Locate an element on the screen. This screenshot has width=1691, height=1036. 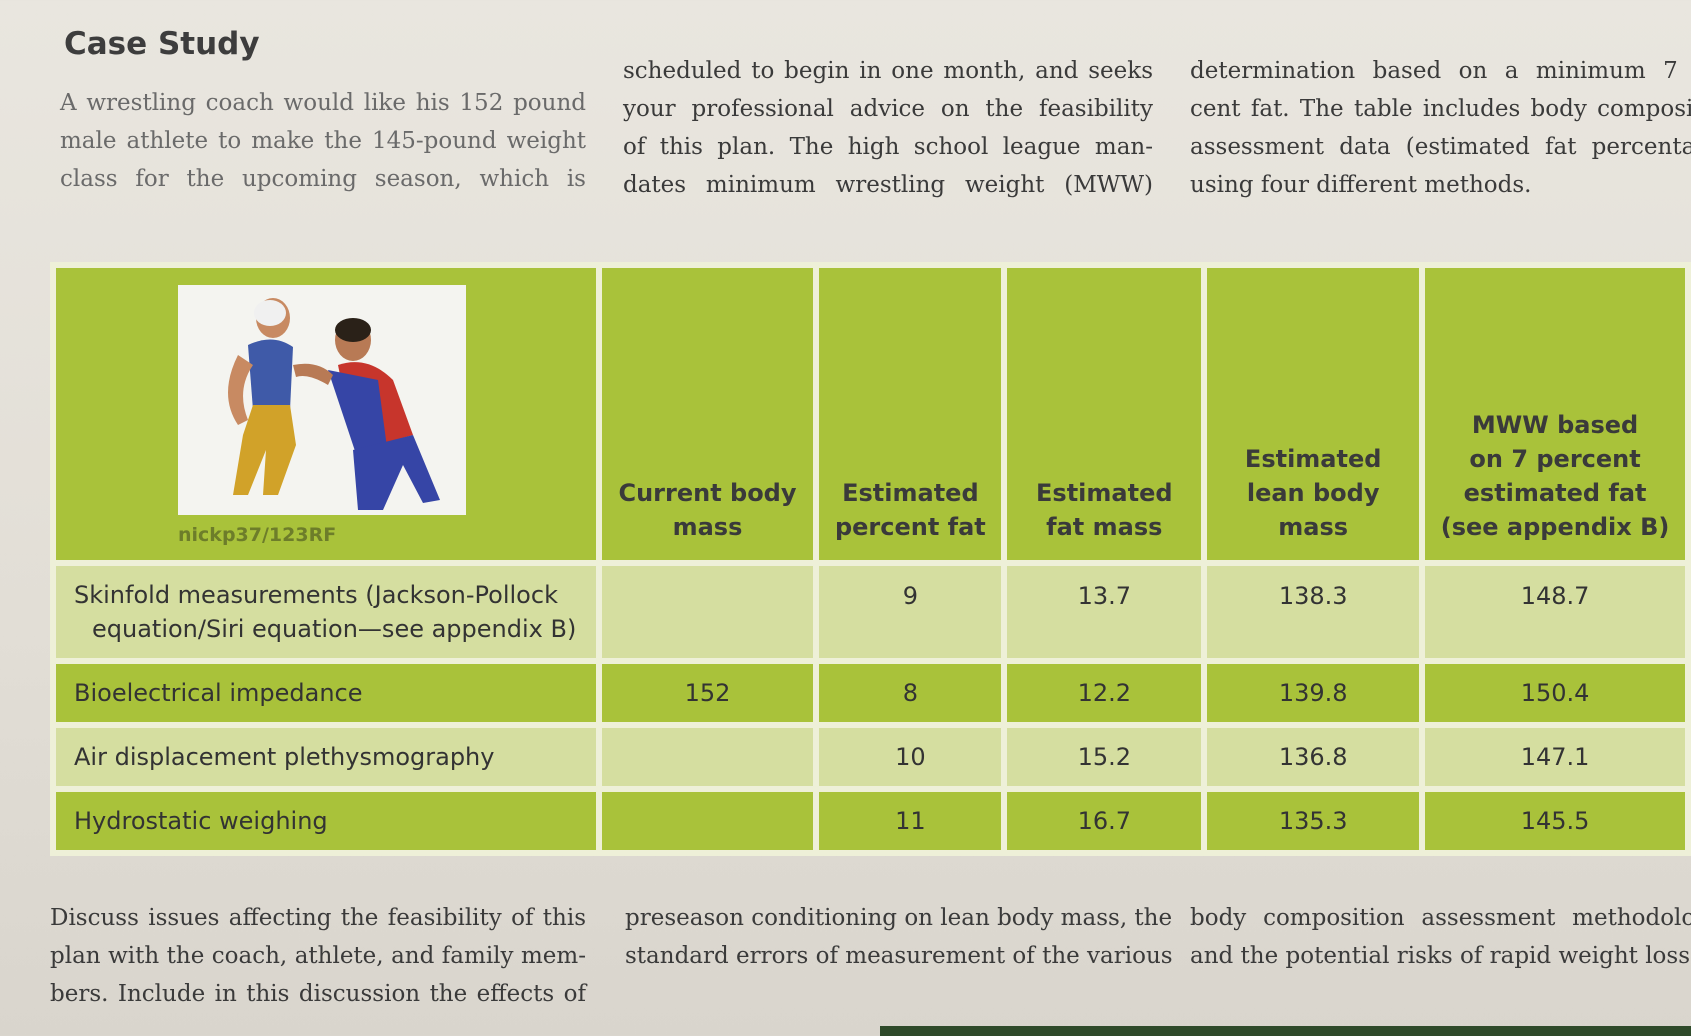
wrestlers-illustration is located at coordinates (334, 404).